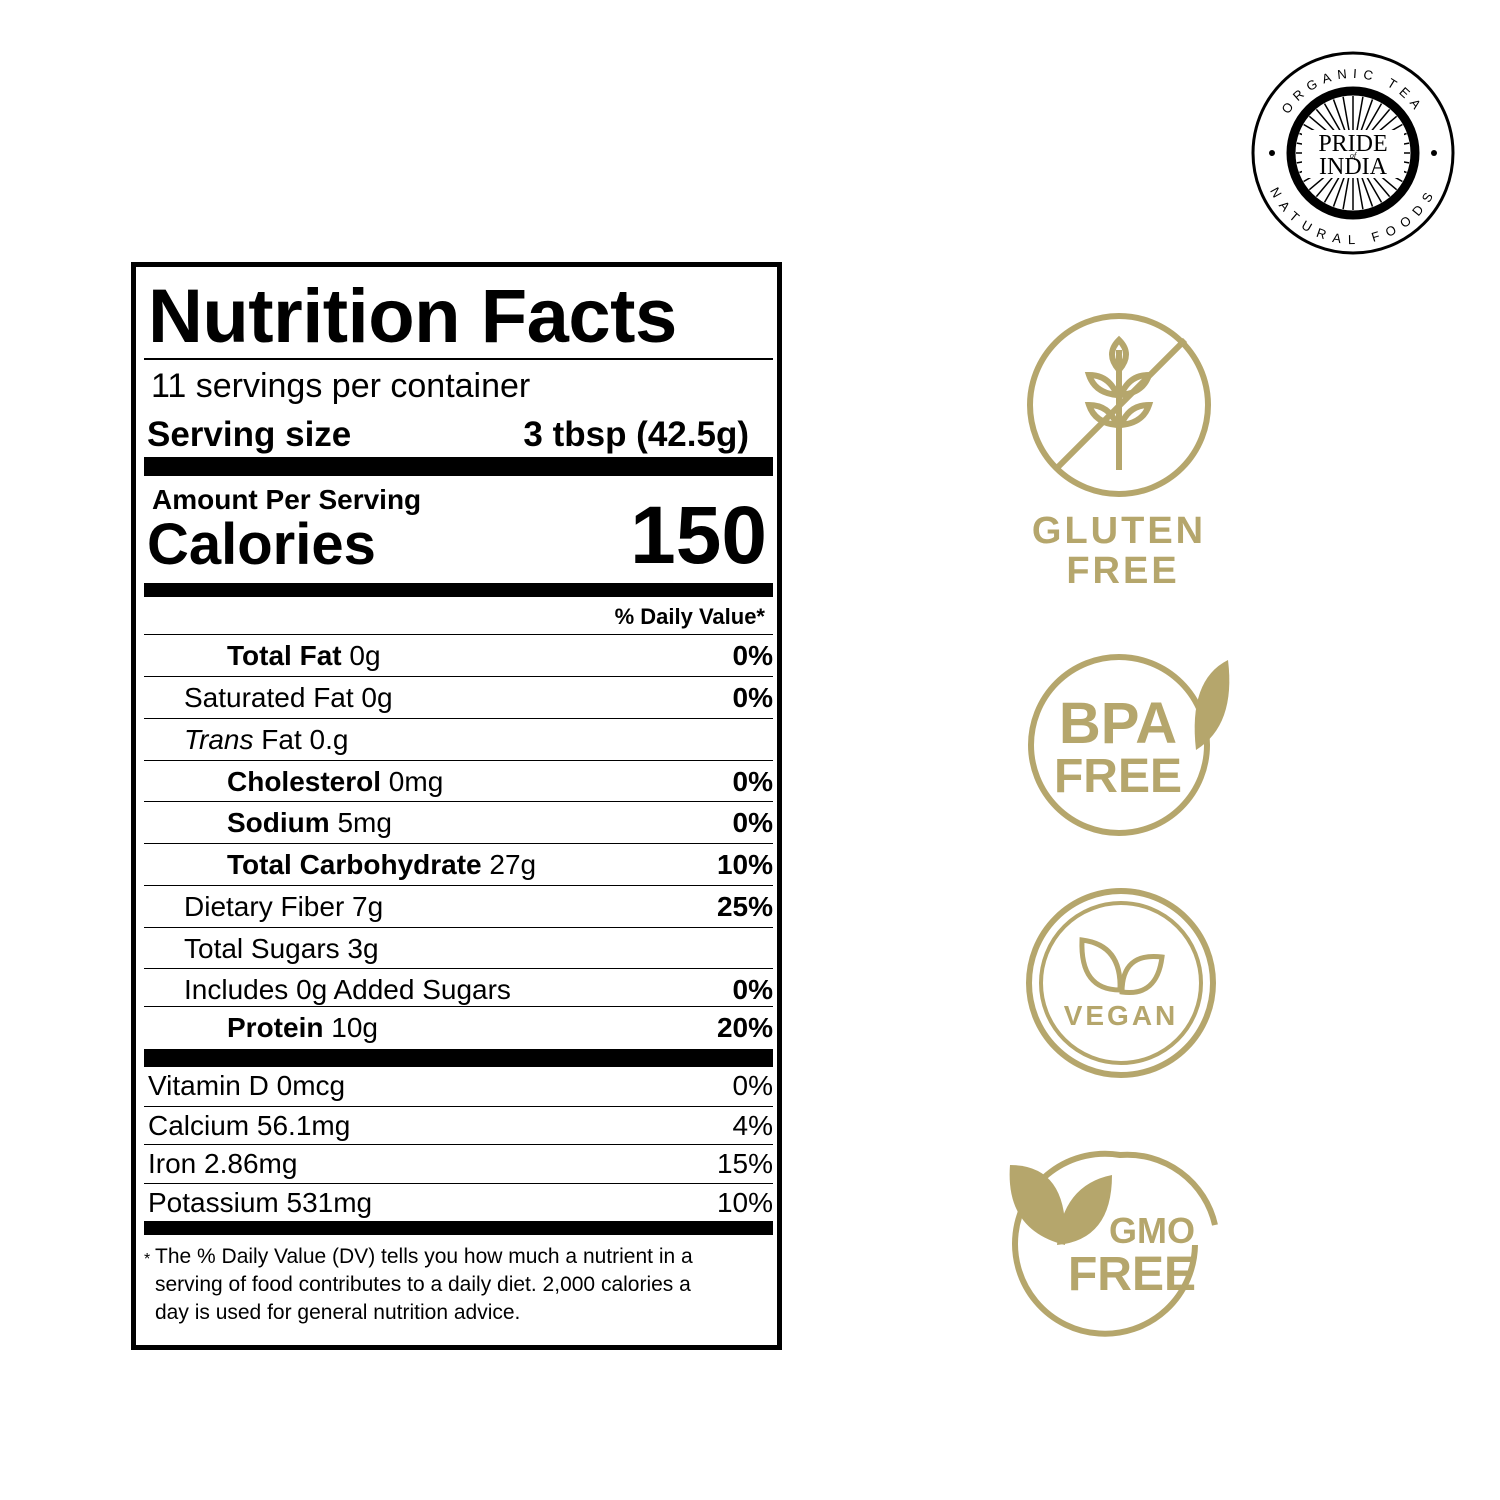  I want to click on nutrient-amount: 0mg, so click(412, 781).